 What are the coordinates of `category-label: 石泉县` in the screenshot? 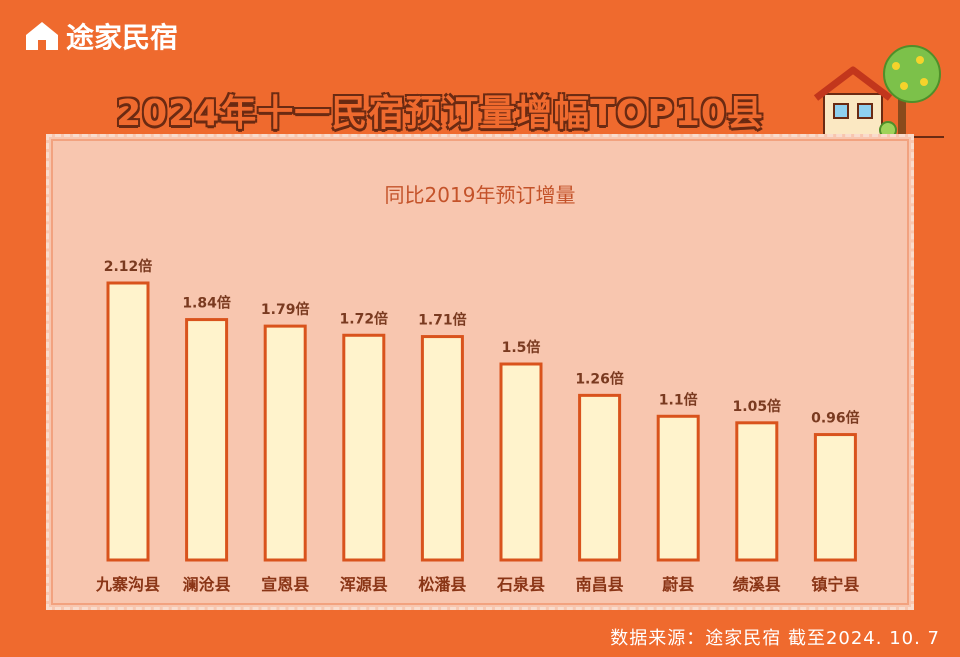 It's located at (520, 584).